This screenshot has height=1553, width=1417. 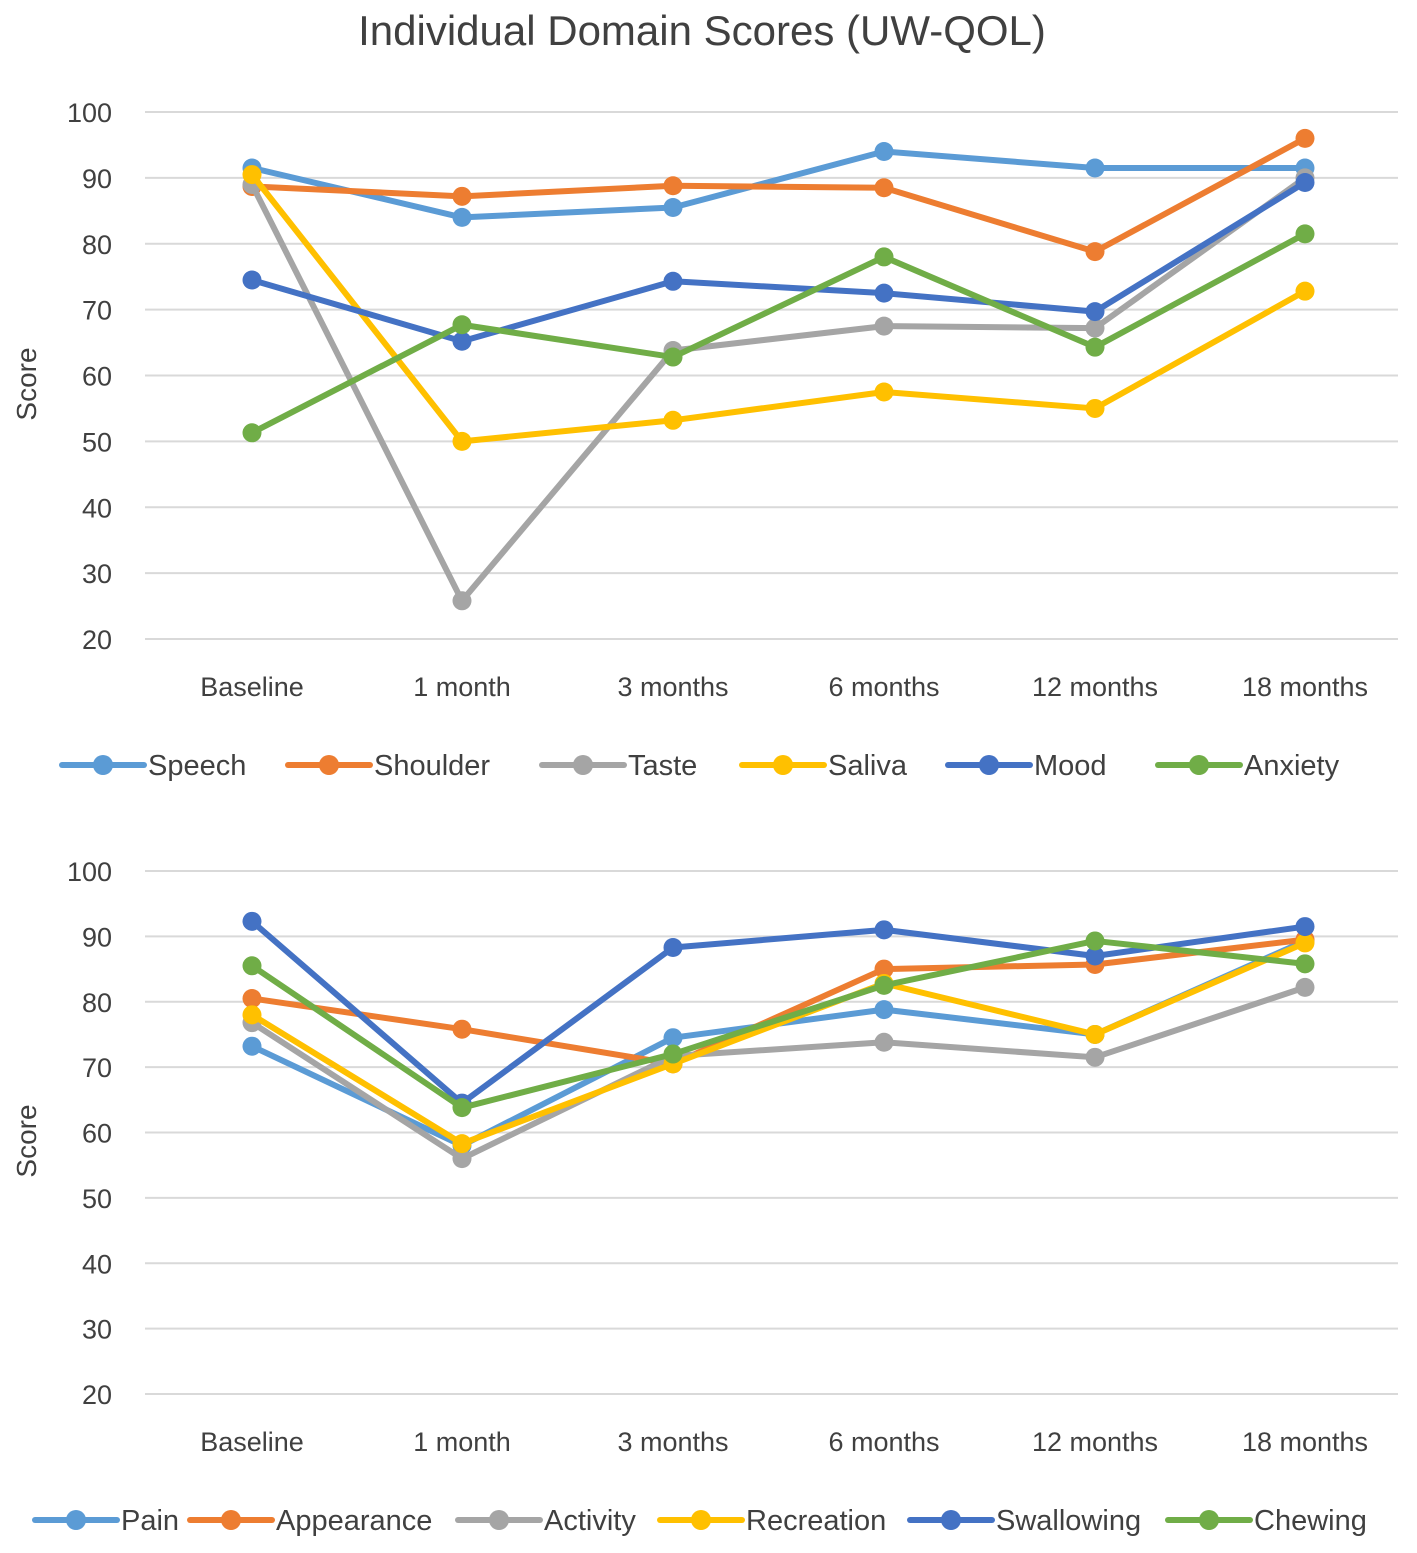 What do you see at coordinates (97, 640) in the screenshot?
I see `top-y-tick-label: 20` at bounding box center [97, 640].